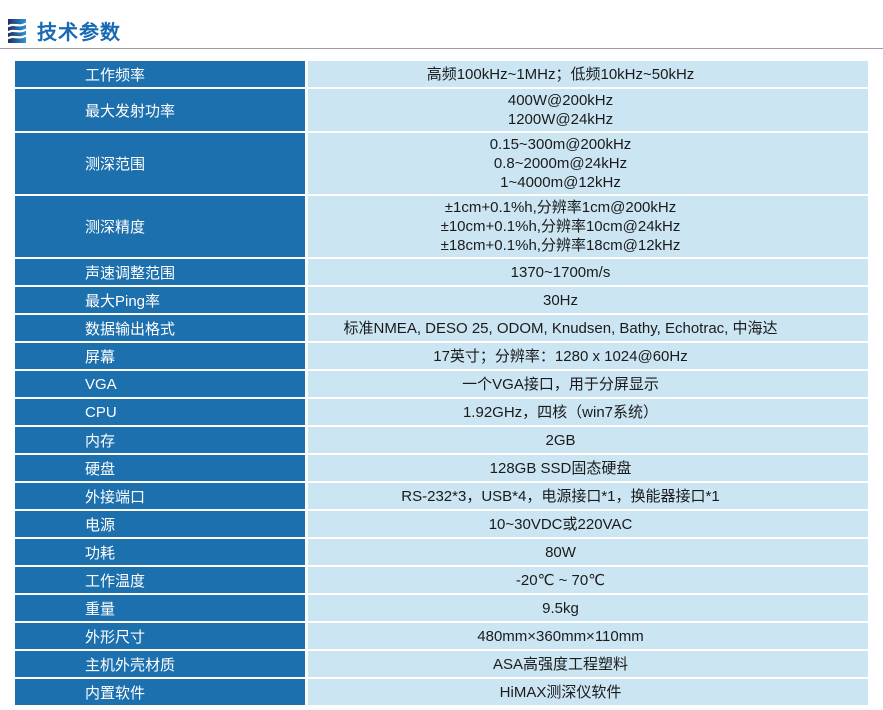 The image size is (883, 710). I want to click on spec-value: RS-232*3，USB*4，电源接口*1，换能器接口*1, so click(588, 496).